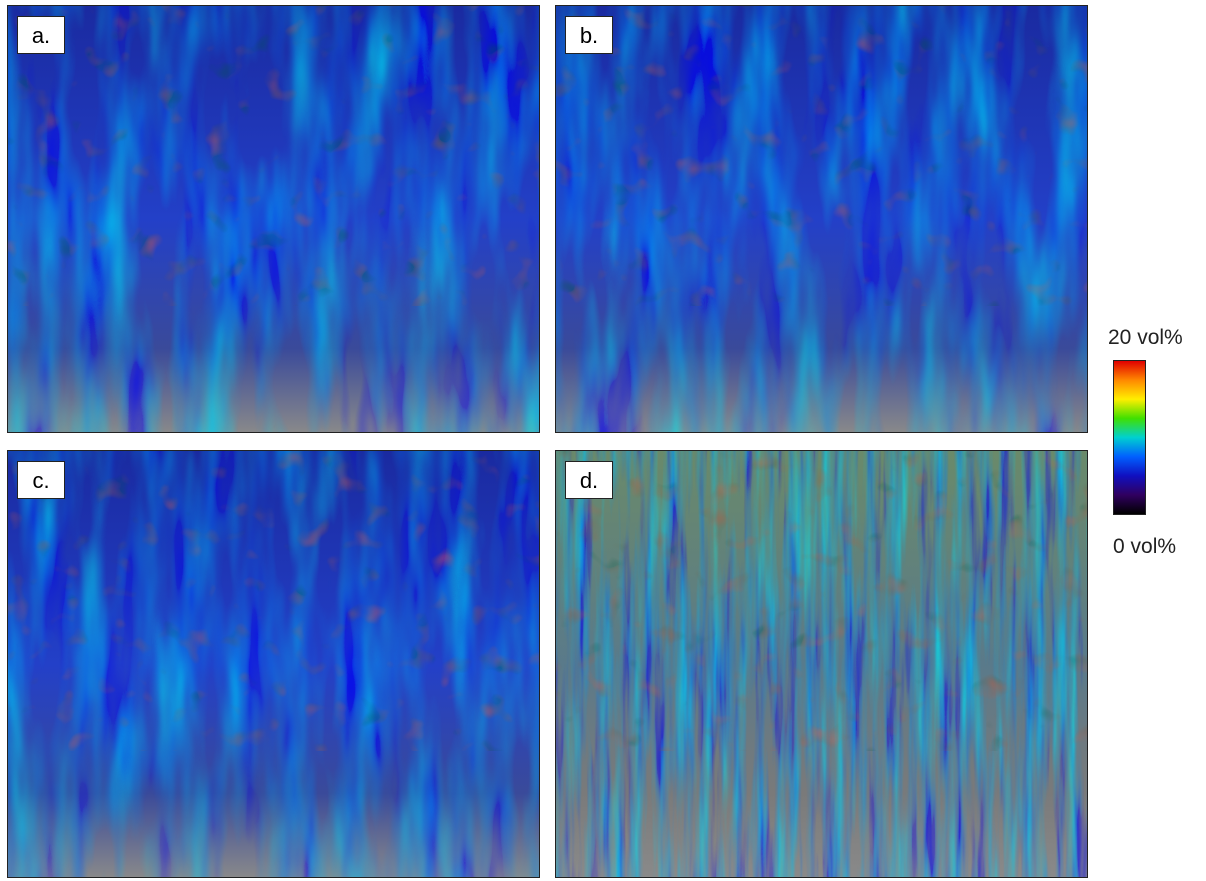 This screenshot has height=881, width=1206. What do you see at coordinates (1129, 437) in the screenshot?
I see `colorbar` at bounding box center [1129, 437].